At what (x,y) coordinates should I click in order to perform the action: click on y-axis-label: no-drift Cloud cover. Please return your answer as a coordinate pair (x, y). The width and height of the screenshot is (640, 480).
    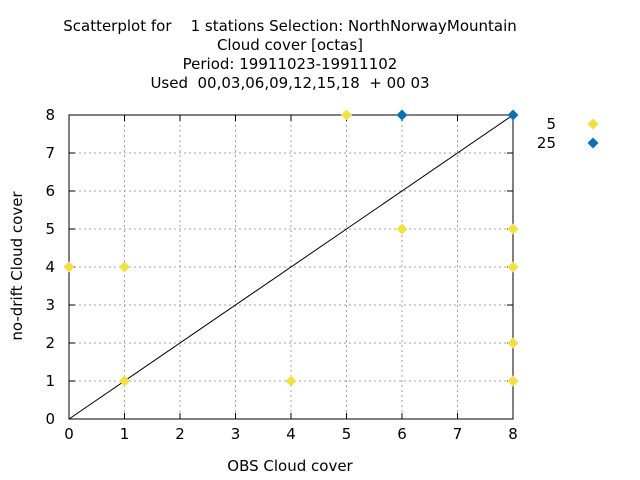
    Looking at the image, I should click on (17, 266).